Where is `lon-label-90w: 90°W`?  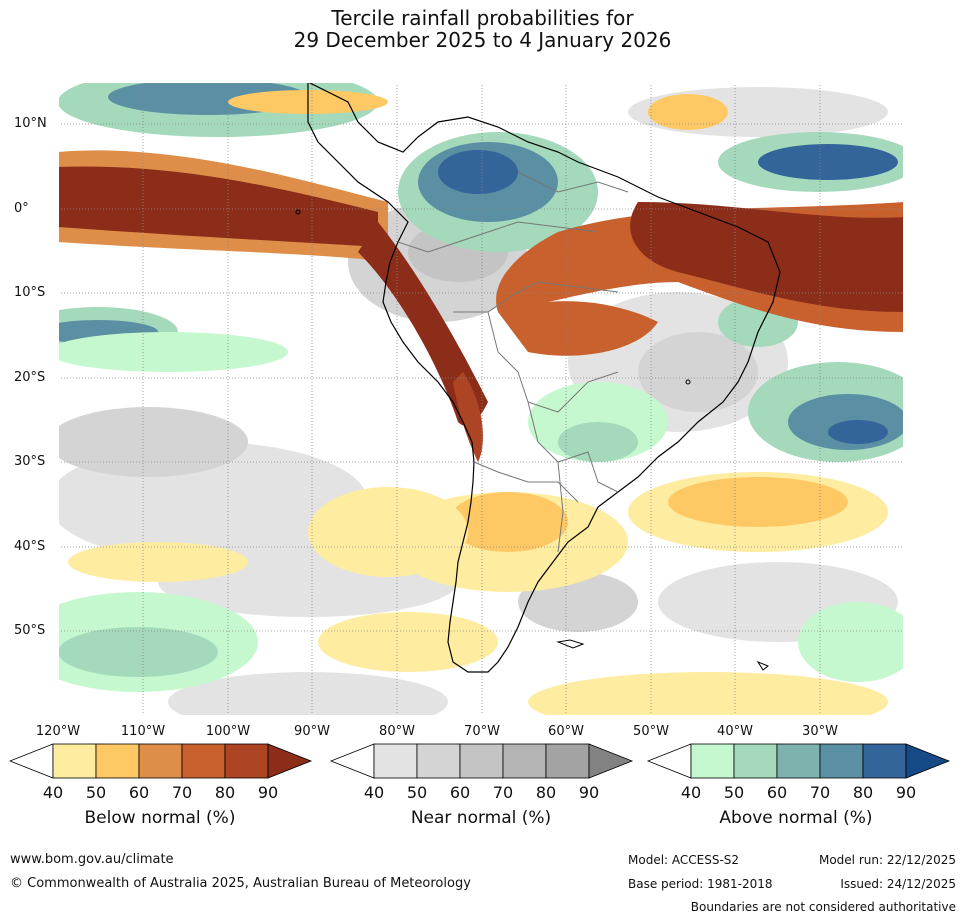
lon-label-90w: 90°W is located at coordinates (312, 731).